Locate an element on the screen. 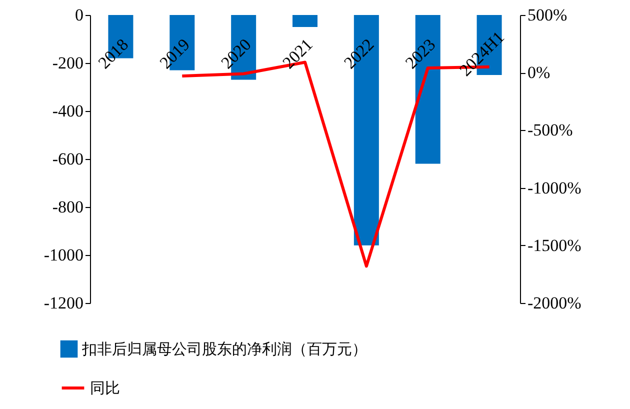 This screenshot has height=409, width=630. y-tick-label: -800 is located at coordinates (68, 207).